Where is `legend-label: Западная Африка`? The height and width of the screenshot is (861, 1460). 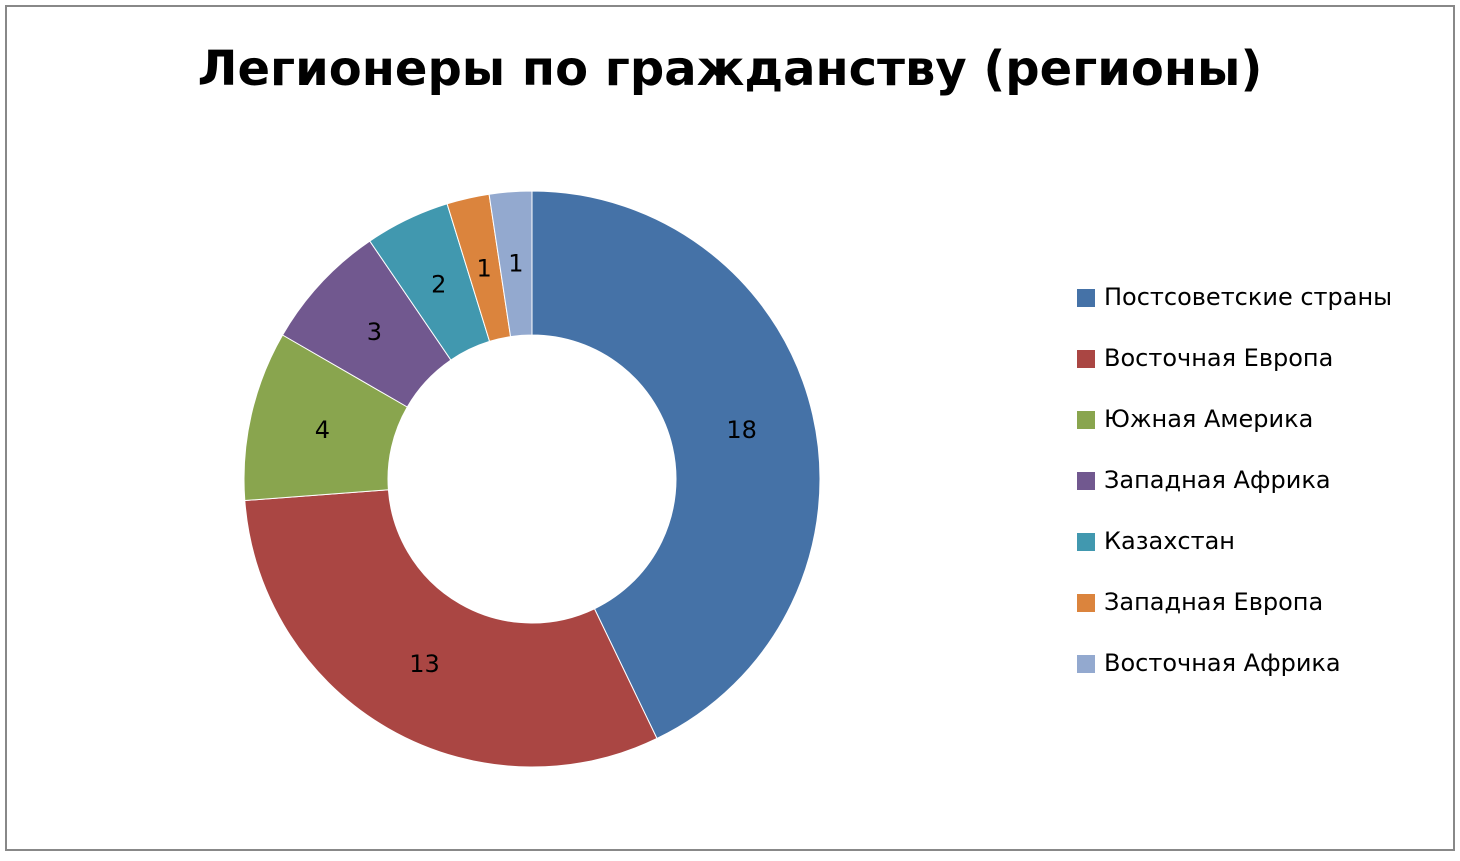
legend-label: Западная Африка is located at coordinates (1217, 480).